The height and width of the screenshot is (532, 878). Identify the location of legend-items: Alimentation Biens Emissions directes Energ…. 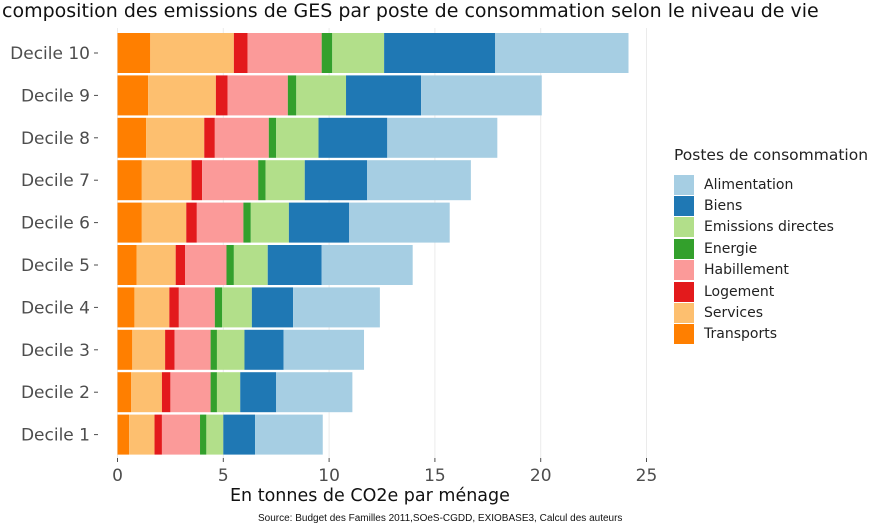
(771, 259).